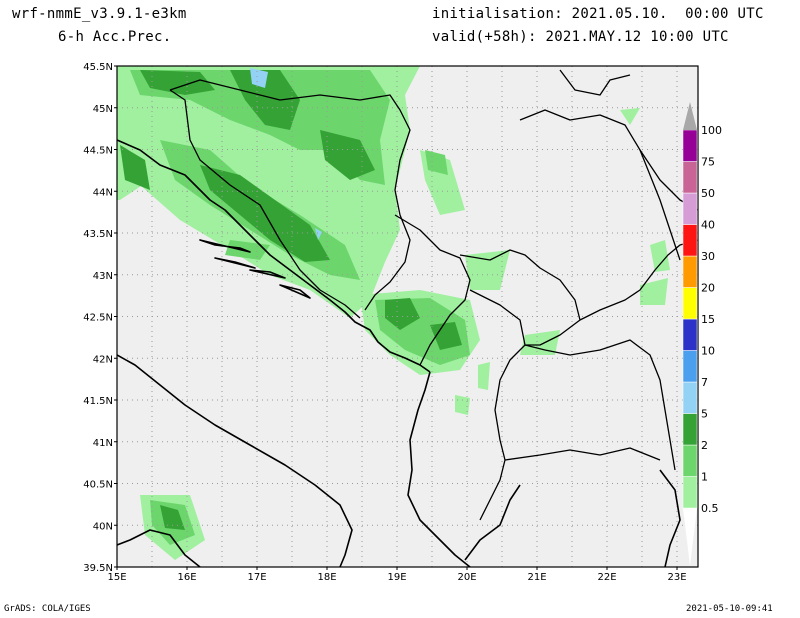 The height and width of the screenshot is (618, 800). Describe the element at coordinates (326, 577) in the screenshot. I see `lon-label: 18E` at that location.